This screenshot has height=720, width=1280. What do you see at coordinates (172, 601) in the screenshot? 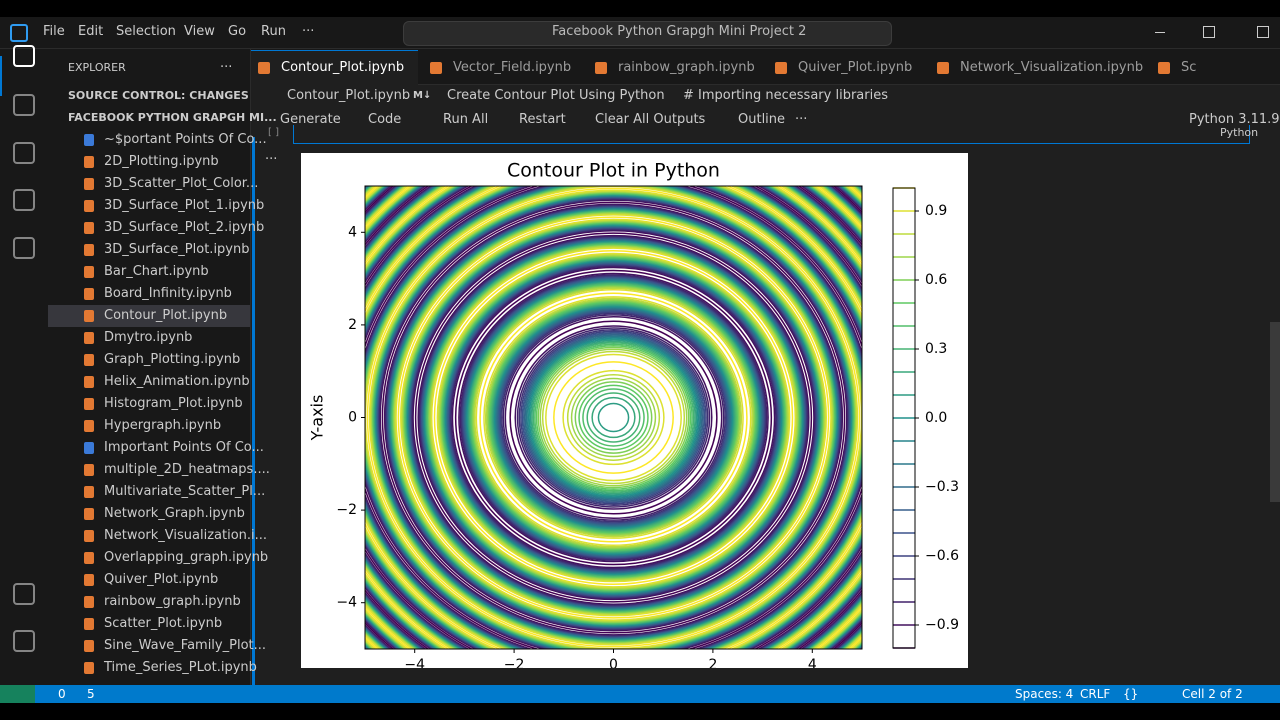
I see `file-item: rainbow_graph.ipynb` at bounding box center [172, 601].